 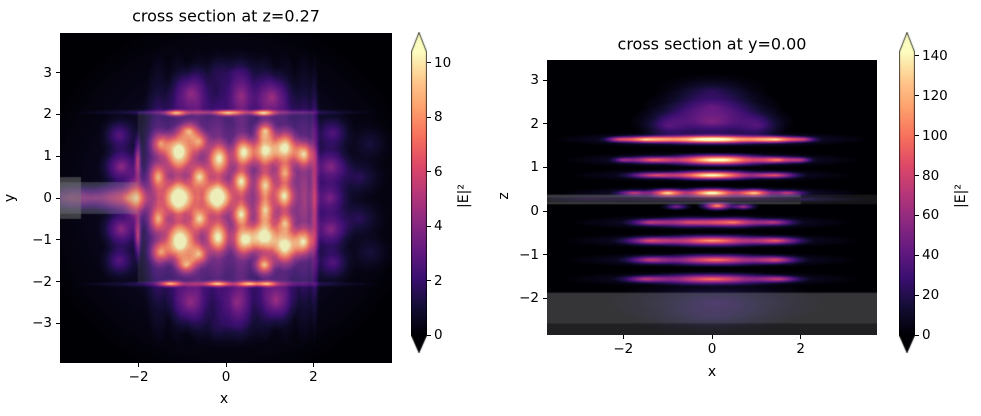 What do you see at coordinates (224, 399) in the screenshot?
I see `left-x-axis-label: x` at bounding box center [224, 399].